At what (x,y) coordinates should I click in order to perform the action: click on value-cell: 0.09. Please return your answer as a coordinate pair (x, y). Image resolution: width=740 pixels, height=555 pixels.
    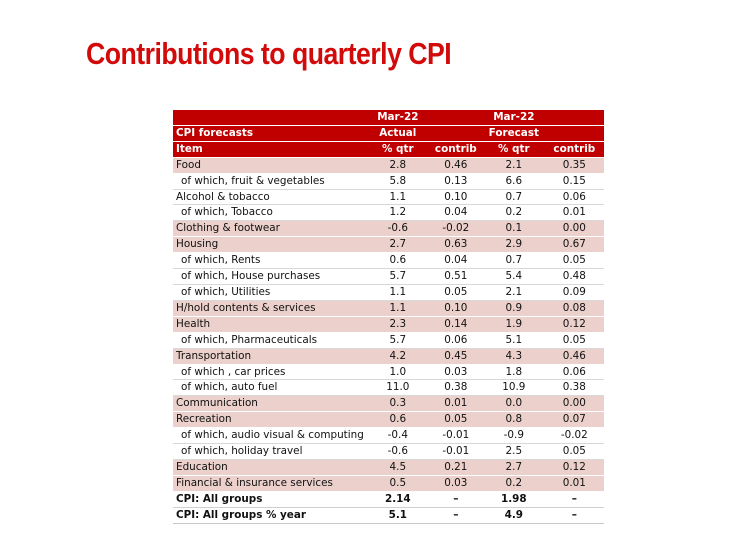
    Looking at the image, I should click on (574, 292).